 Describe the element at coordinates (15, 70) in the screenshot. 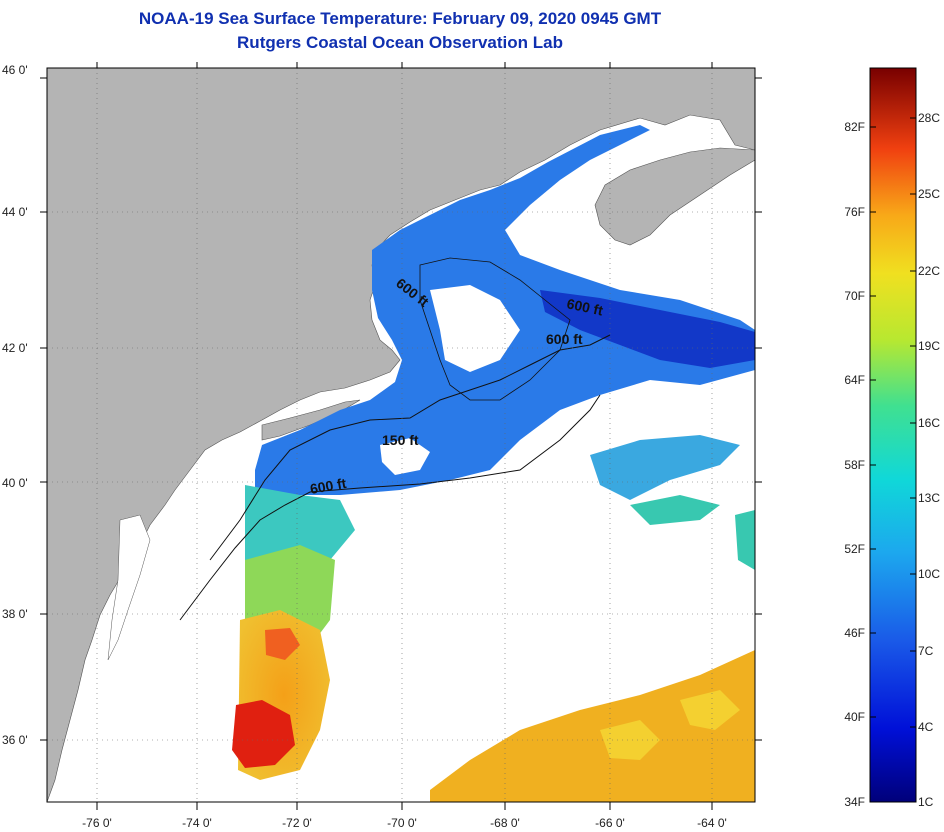

I see `lat-label-46: 46 0'` at that location.